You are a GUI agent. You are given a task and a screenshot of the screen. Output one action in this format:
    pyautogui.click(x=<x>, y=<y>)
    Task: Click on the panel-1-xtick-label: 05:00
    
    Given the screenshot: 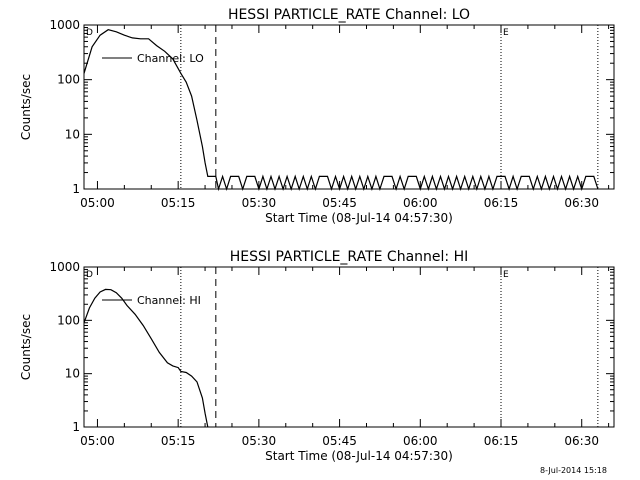 What is the action you would take?
    pyautogui.click(x=97, y=203)
    